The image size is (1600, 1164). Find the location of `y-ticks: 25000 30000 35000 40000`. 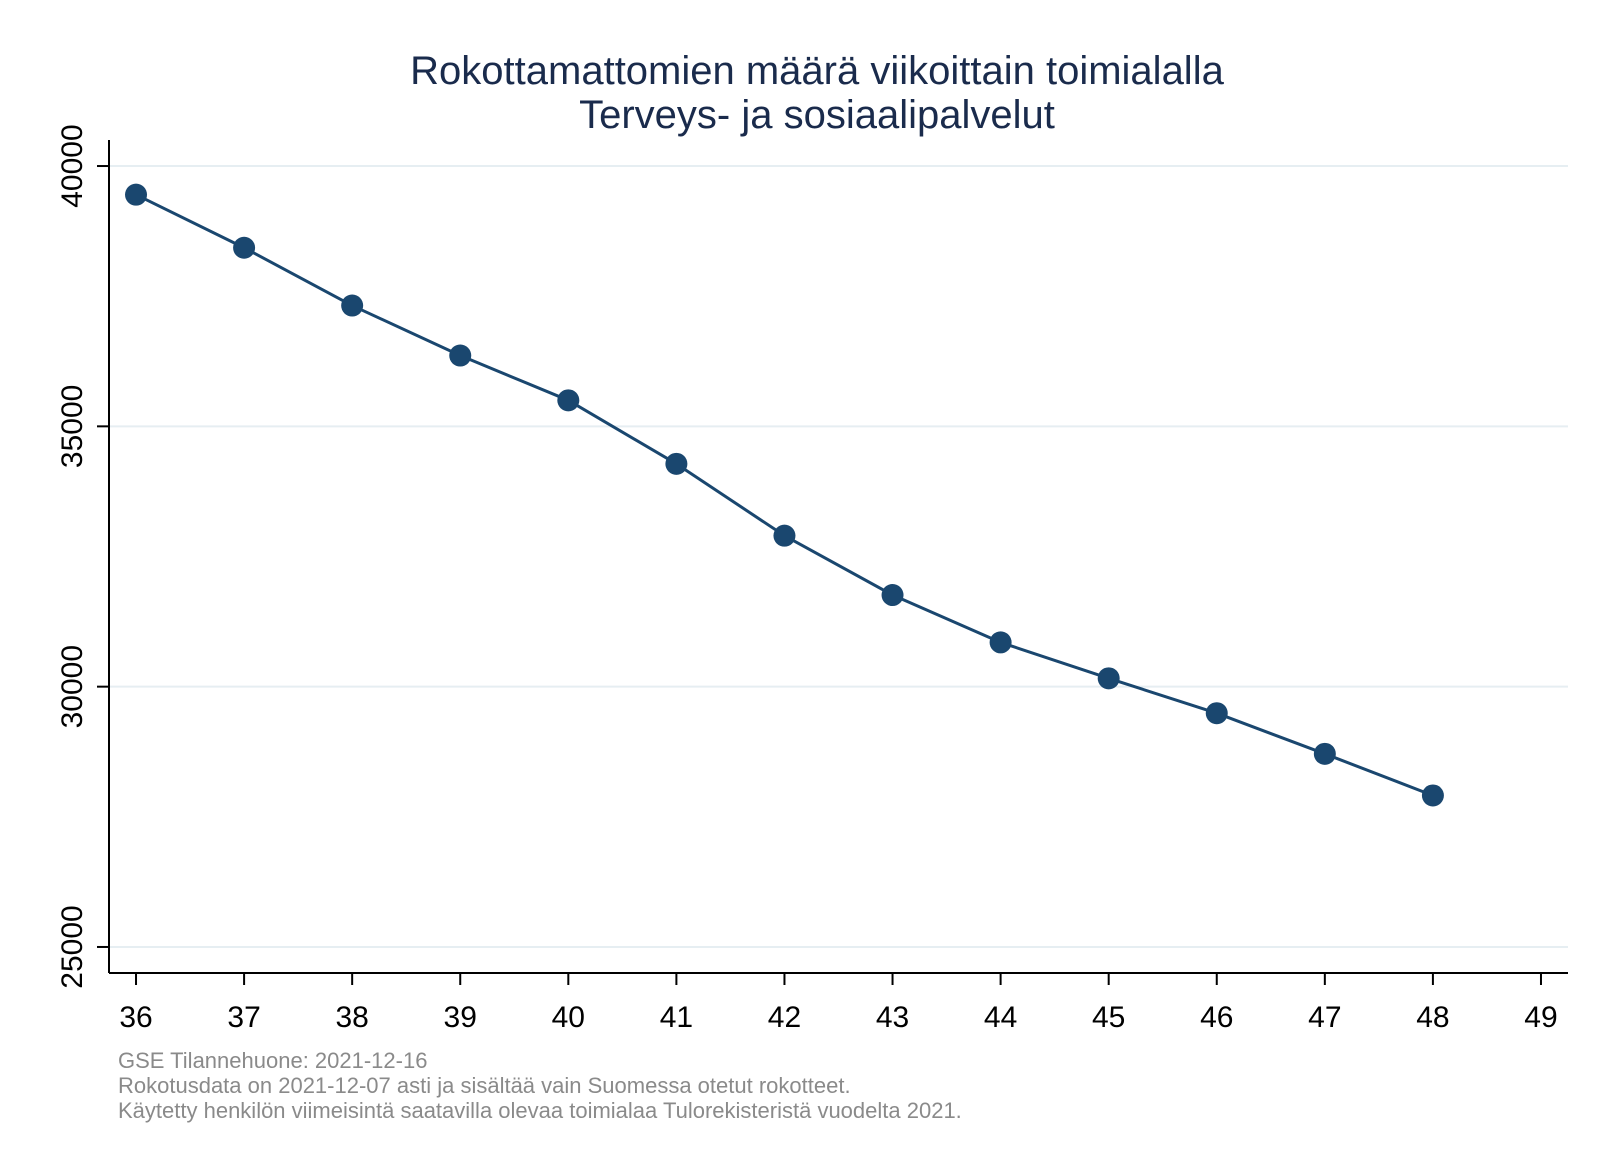

y-ticks: 25000 30000 35000 40000 is located at coordinates (82, 556).